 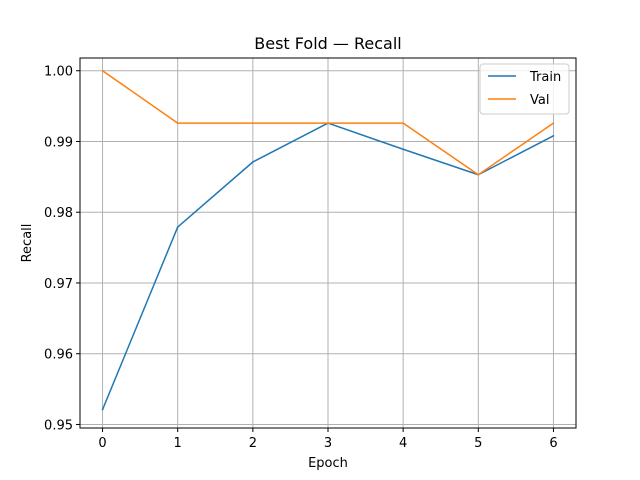 What do you see at coordinates (58, 142) in the screenshot?
I see `y-tick-label: 0.99` at bounding box center [58, 142].